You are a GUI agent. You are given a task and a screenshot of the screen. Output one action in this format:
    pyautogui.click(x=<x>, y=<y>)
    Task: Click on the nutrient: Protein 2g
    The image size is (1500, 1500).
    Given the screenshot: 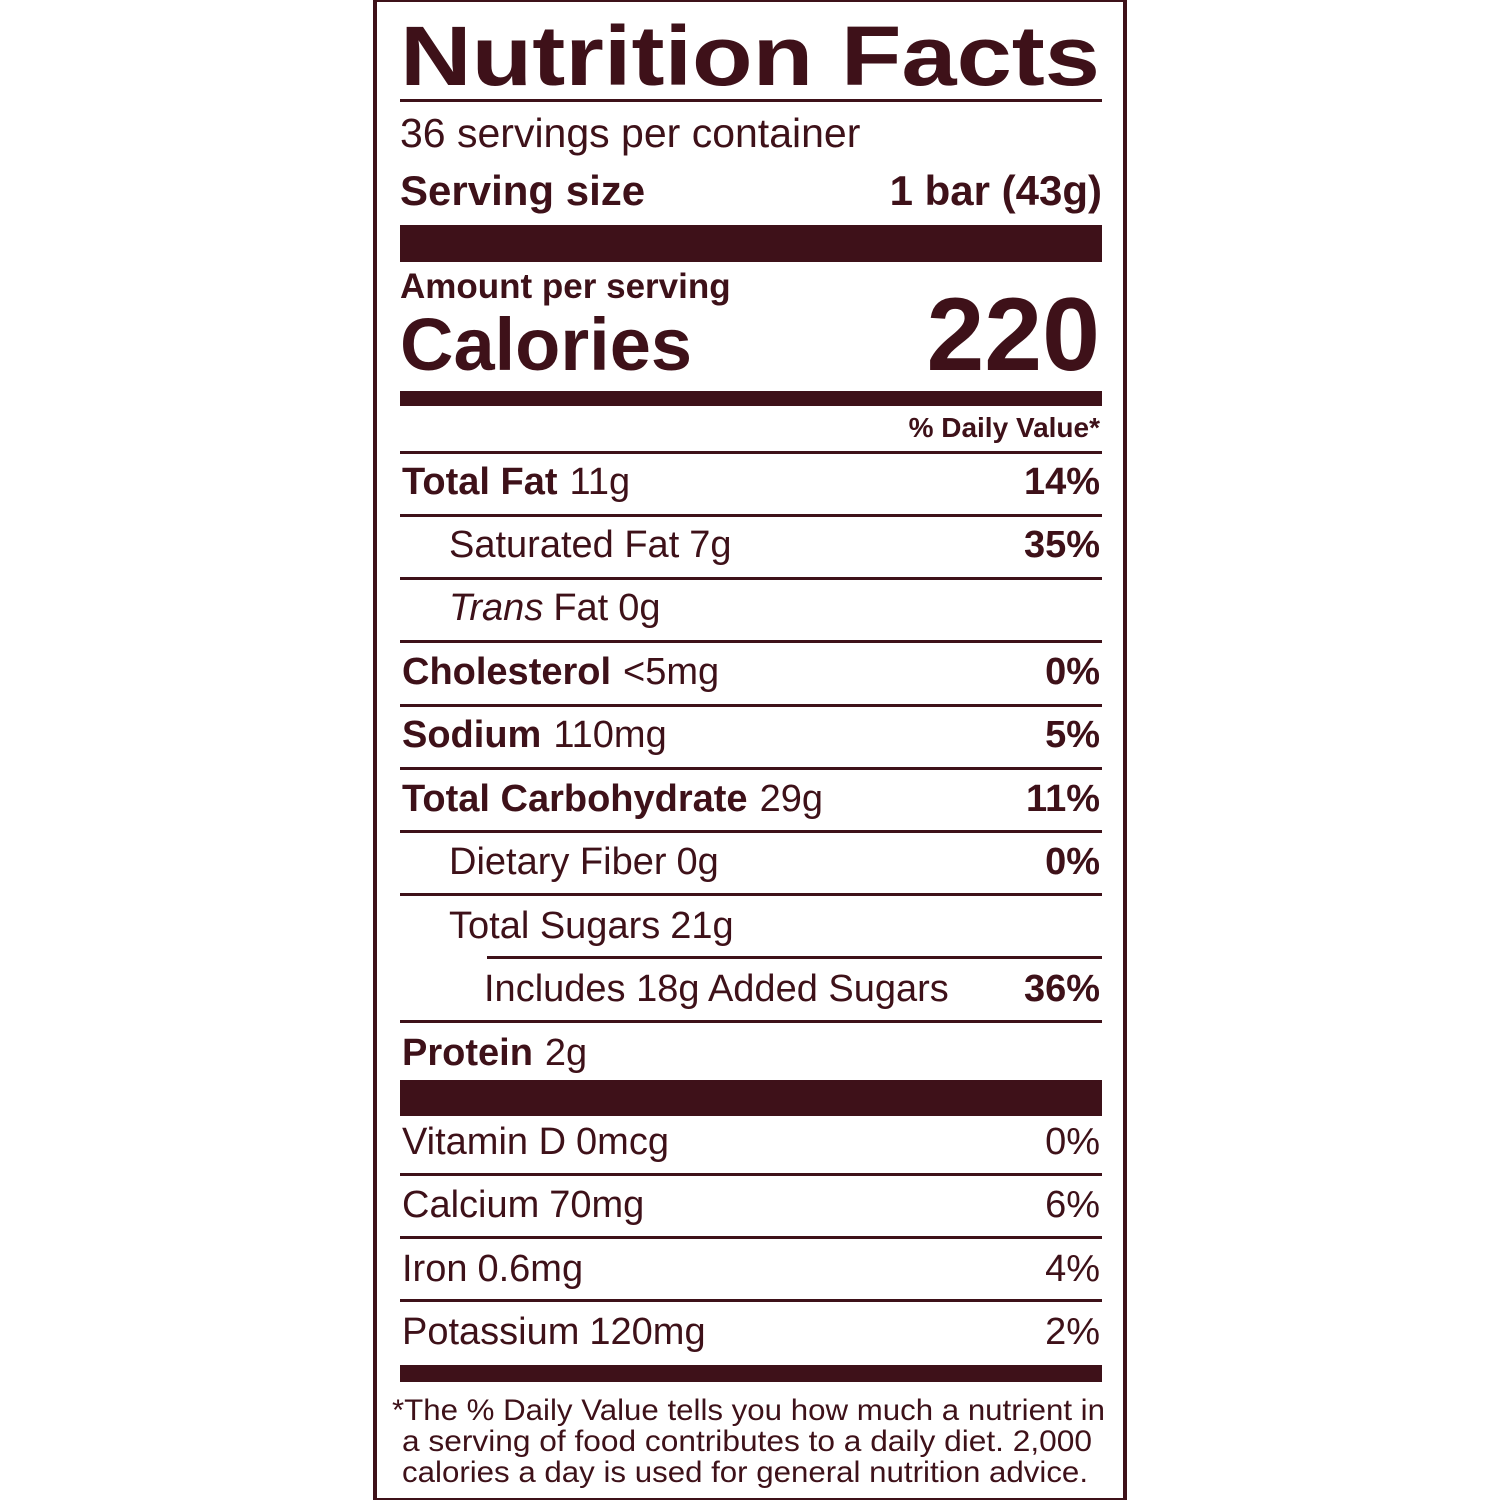 What is the action you would take?
    pyautogui.click(x=494, y=1053)
    